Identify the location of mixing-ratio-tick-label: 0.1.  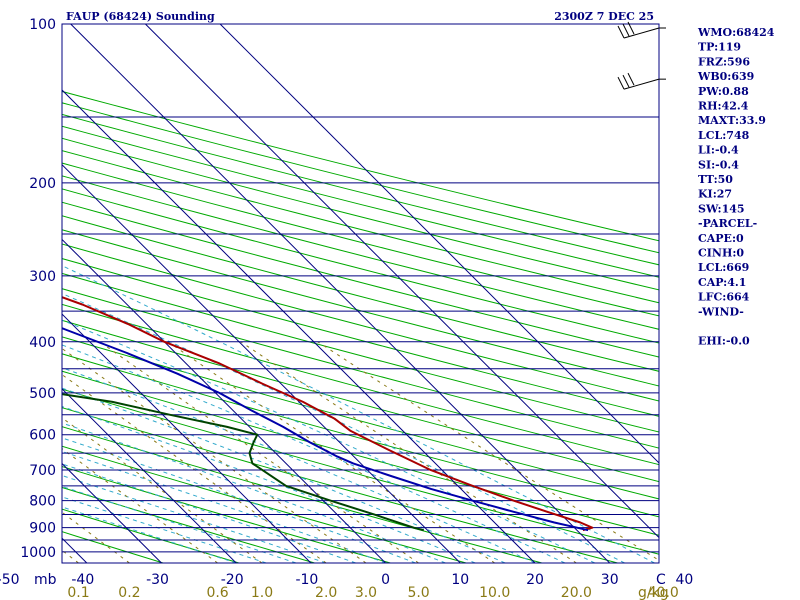
(78, 592).